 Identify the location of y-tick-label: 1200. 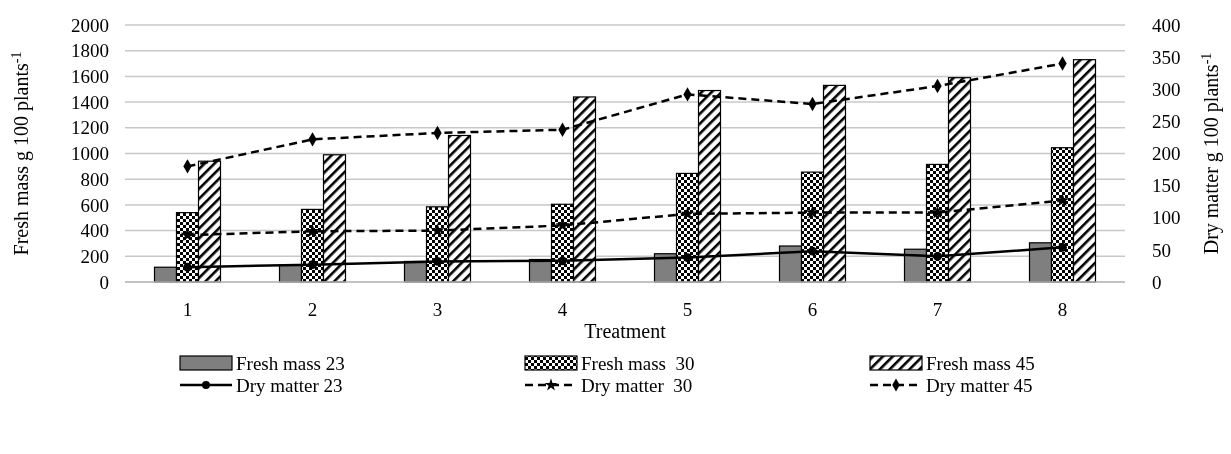
(90, 128).